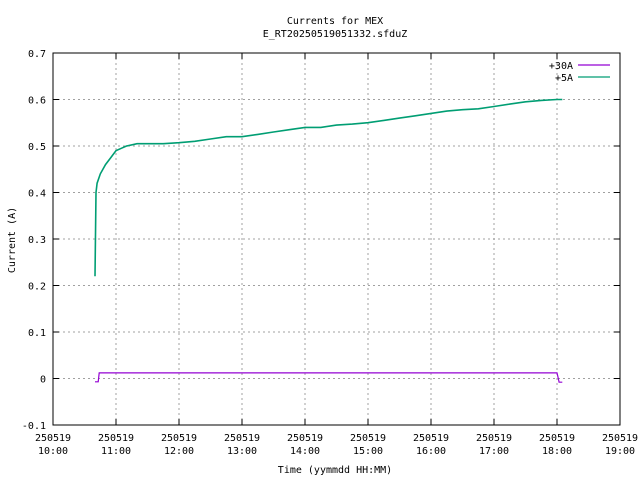 The image size is (640, 485). I want to click on y-axis-label: Current (A), so click(12, 240).